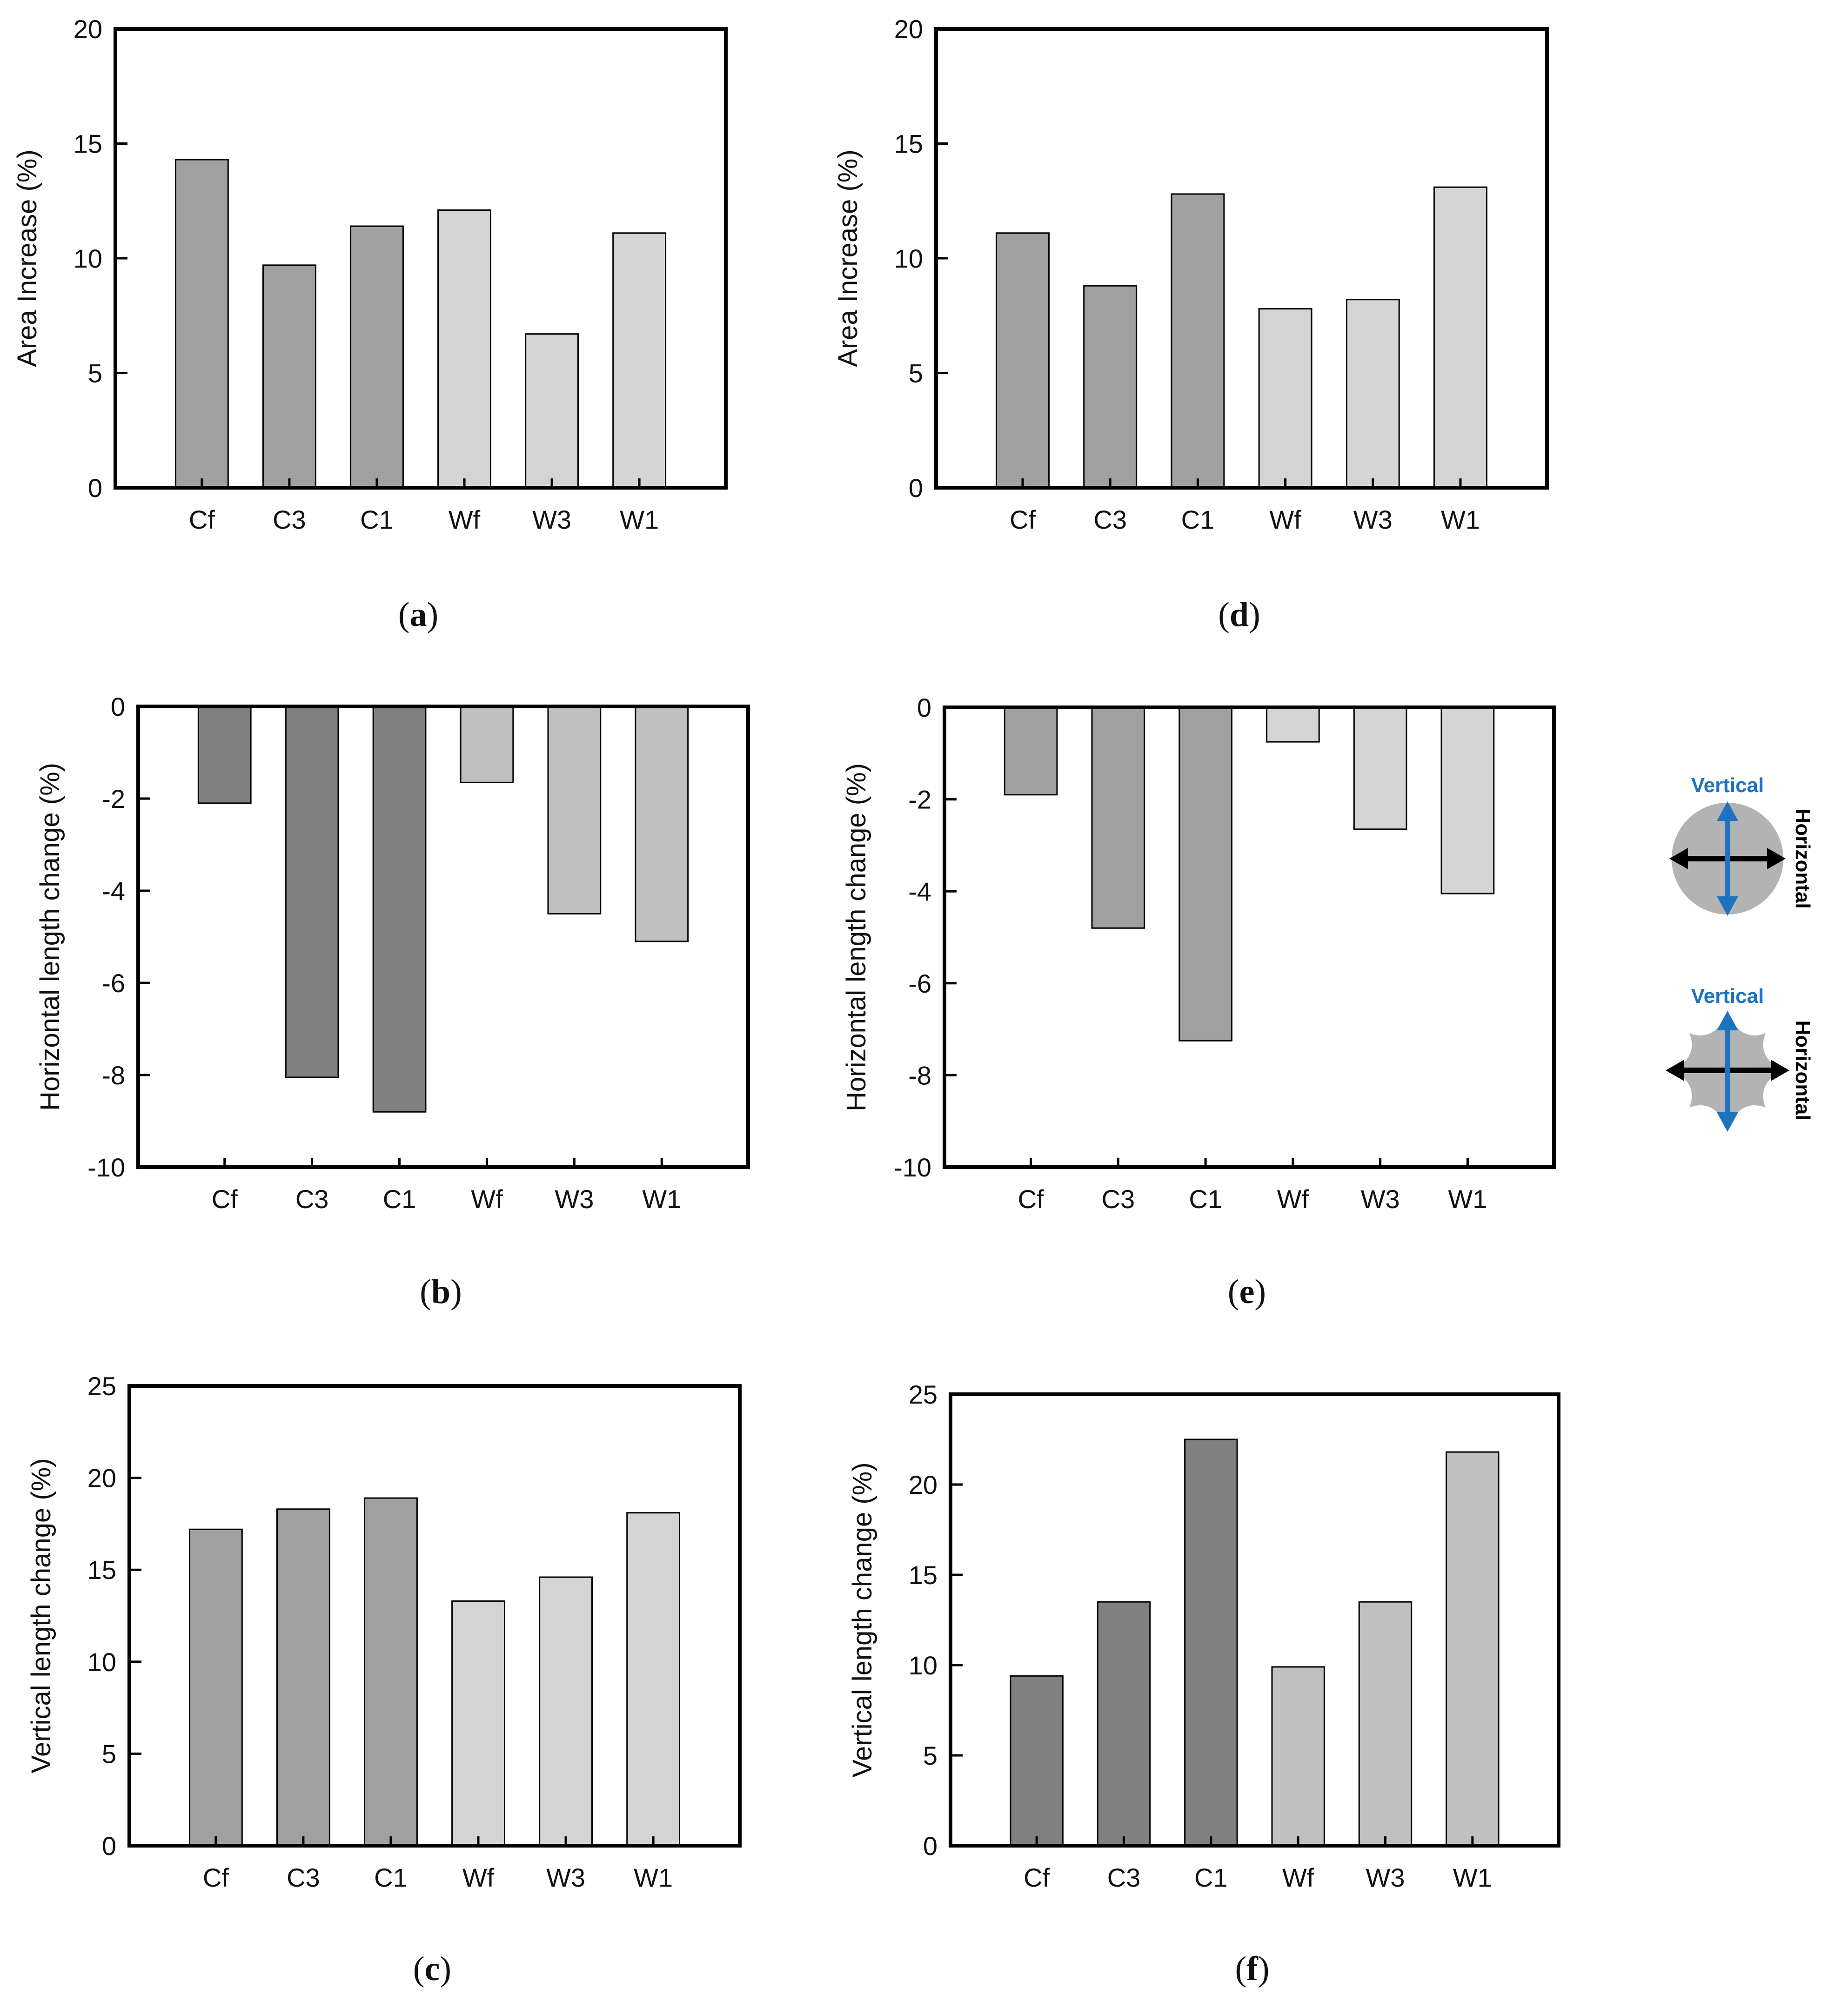 The width and height of the screenshot is (1828, 2016). Describe the element at coordinates (1252, 1969) in the screenshot. I see `panel-caption: (f)` at that location.